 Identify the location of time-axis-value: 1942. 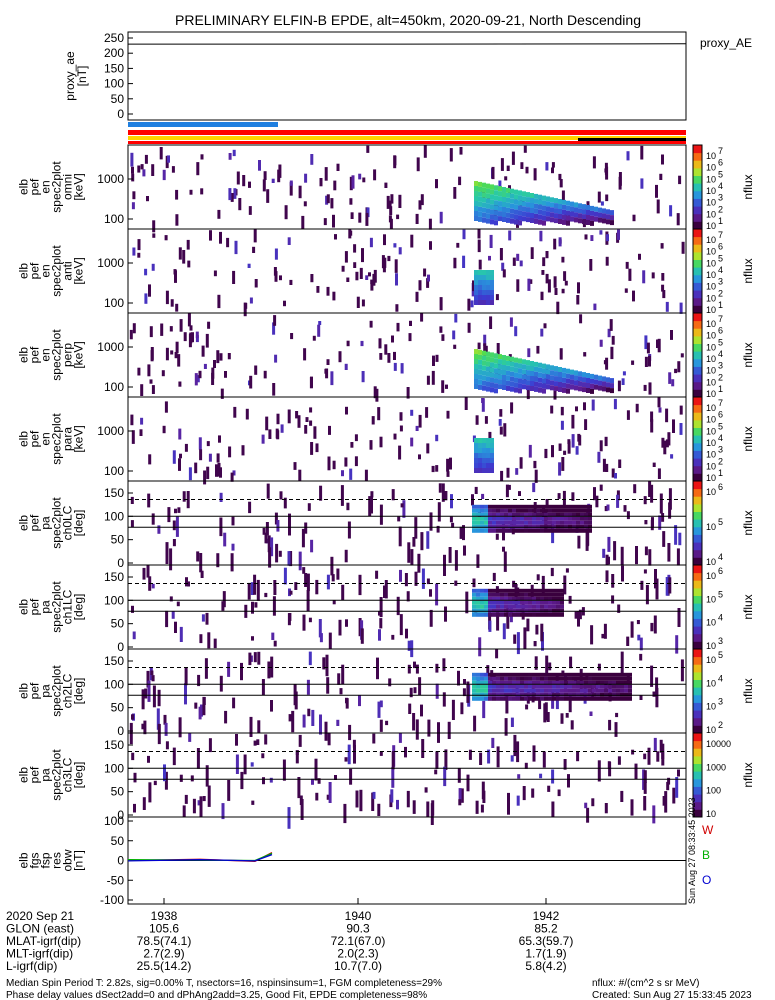
(546, 916).